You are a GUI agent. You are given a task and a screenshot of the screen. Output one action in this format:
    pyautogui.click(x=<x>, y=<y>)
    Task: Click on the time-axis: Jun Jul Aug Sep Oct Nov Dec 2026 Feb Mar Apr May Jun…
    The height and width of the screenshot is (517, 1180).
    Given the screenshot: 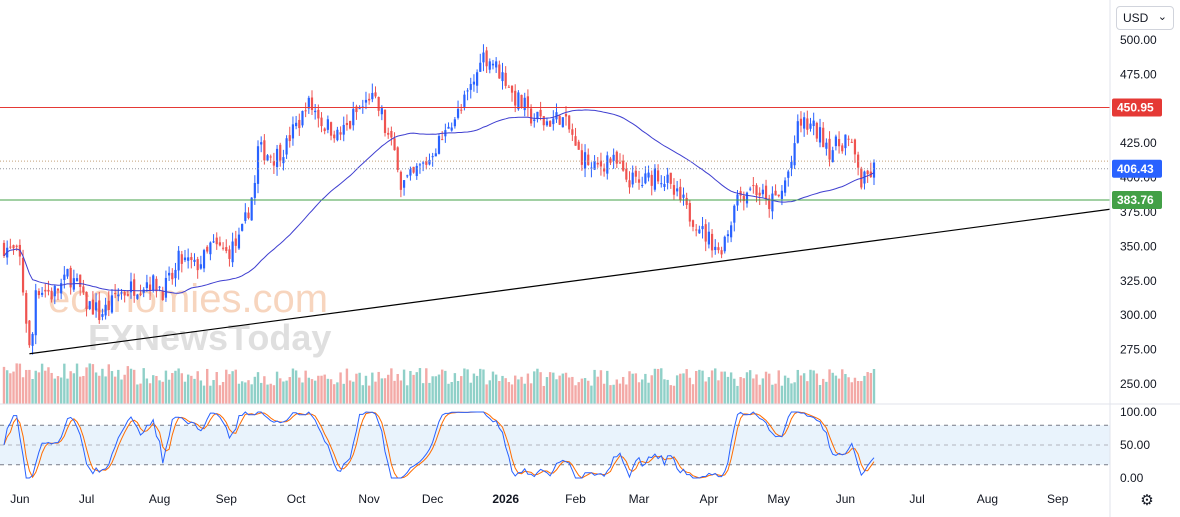 What is the action you would take?
    pyautogui.click(x=539, y=499)
    